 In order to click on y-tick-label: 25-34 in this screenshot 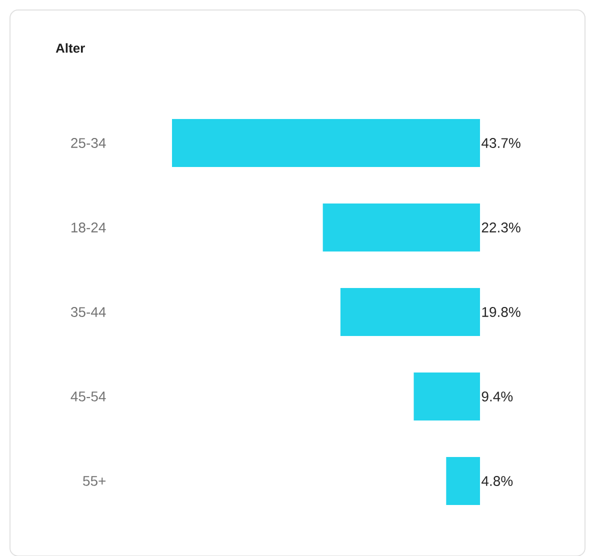, I will do `click(88, 143)`.